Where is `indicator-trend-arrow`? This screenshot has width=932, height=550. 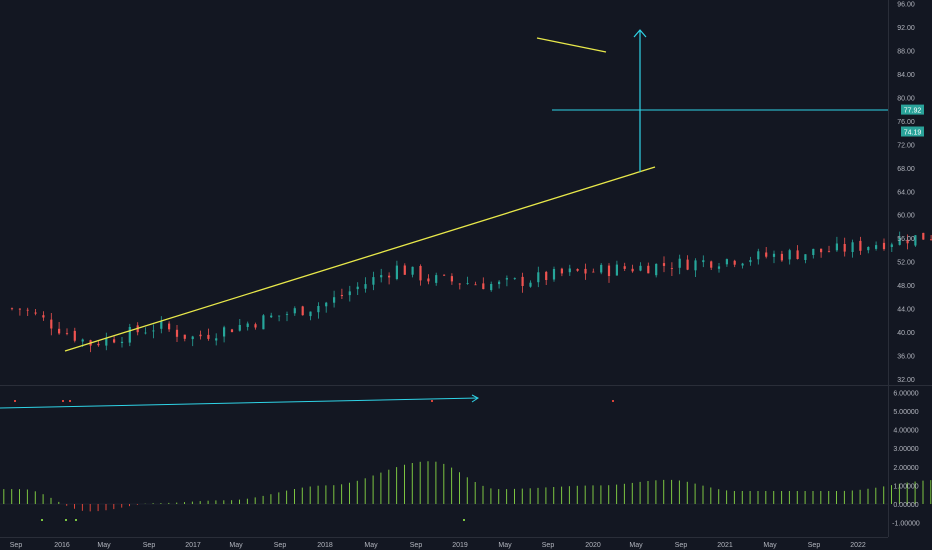 indicator-trend-arrow is located at coordinates (239, 403).